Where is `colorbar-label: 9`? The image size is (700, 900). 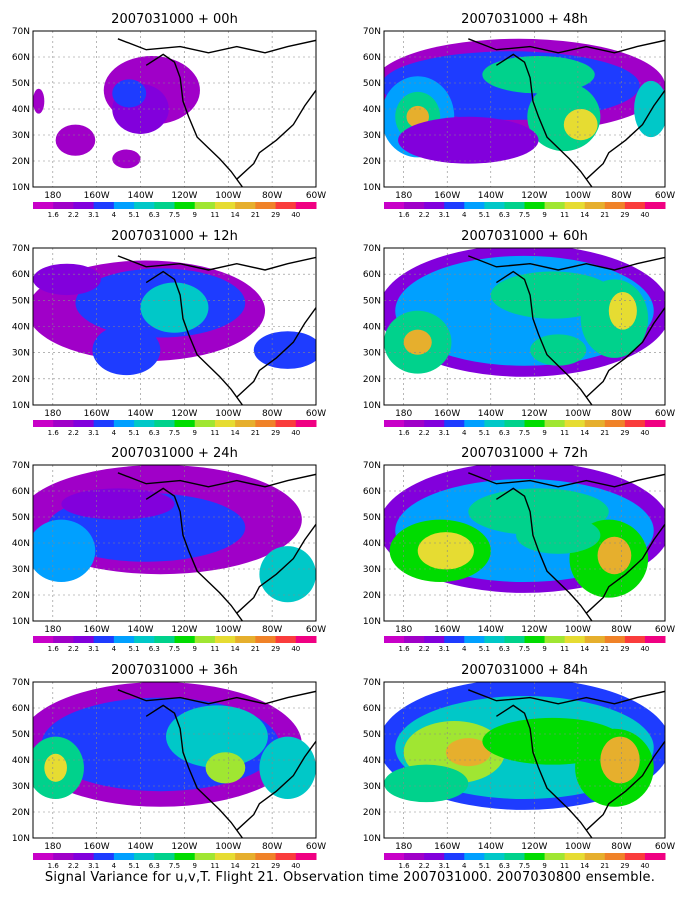
colorbar-label: 9 is located at coordinates (194, 649).